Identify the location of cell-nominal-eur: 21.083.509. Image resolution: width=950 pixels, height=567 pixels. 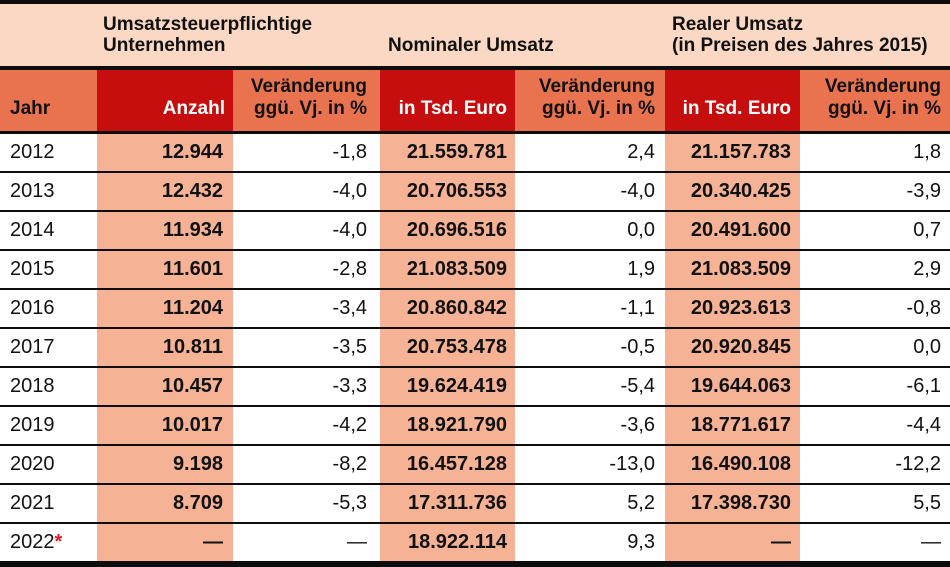
(447, 269).